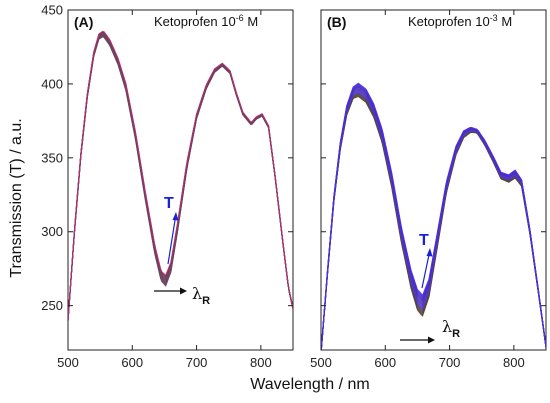 The width and height of the screenshot is (550, 403). Describe the element at coordinates (197, 293) in the screenshot. I see `panel-a-lambda-symbol: λ` at that location.